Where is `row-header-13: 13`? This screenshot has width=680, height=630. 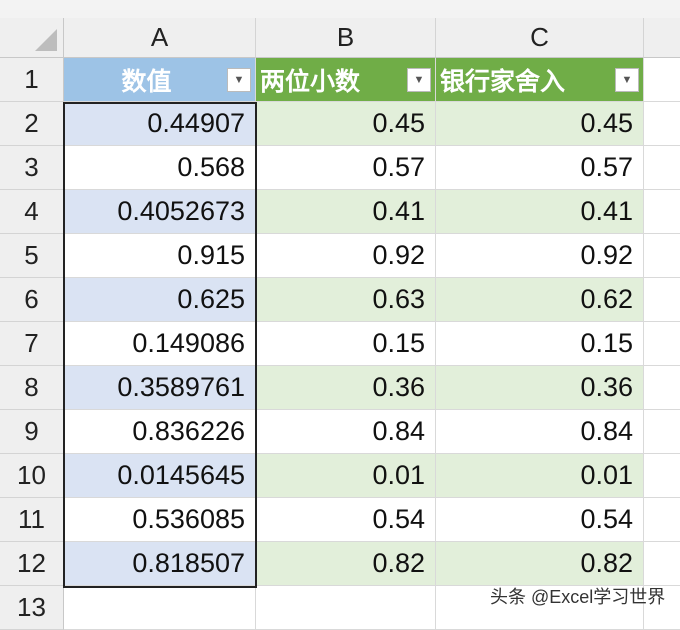
row-header-13: 13 is located at coordinates (32, 608).